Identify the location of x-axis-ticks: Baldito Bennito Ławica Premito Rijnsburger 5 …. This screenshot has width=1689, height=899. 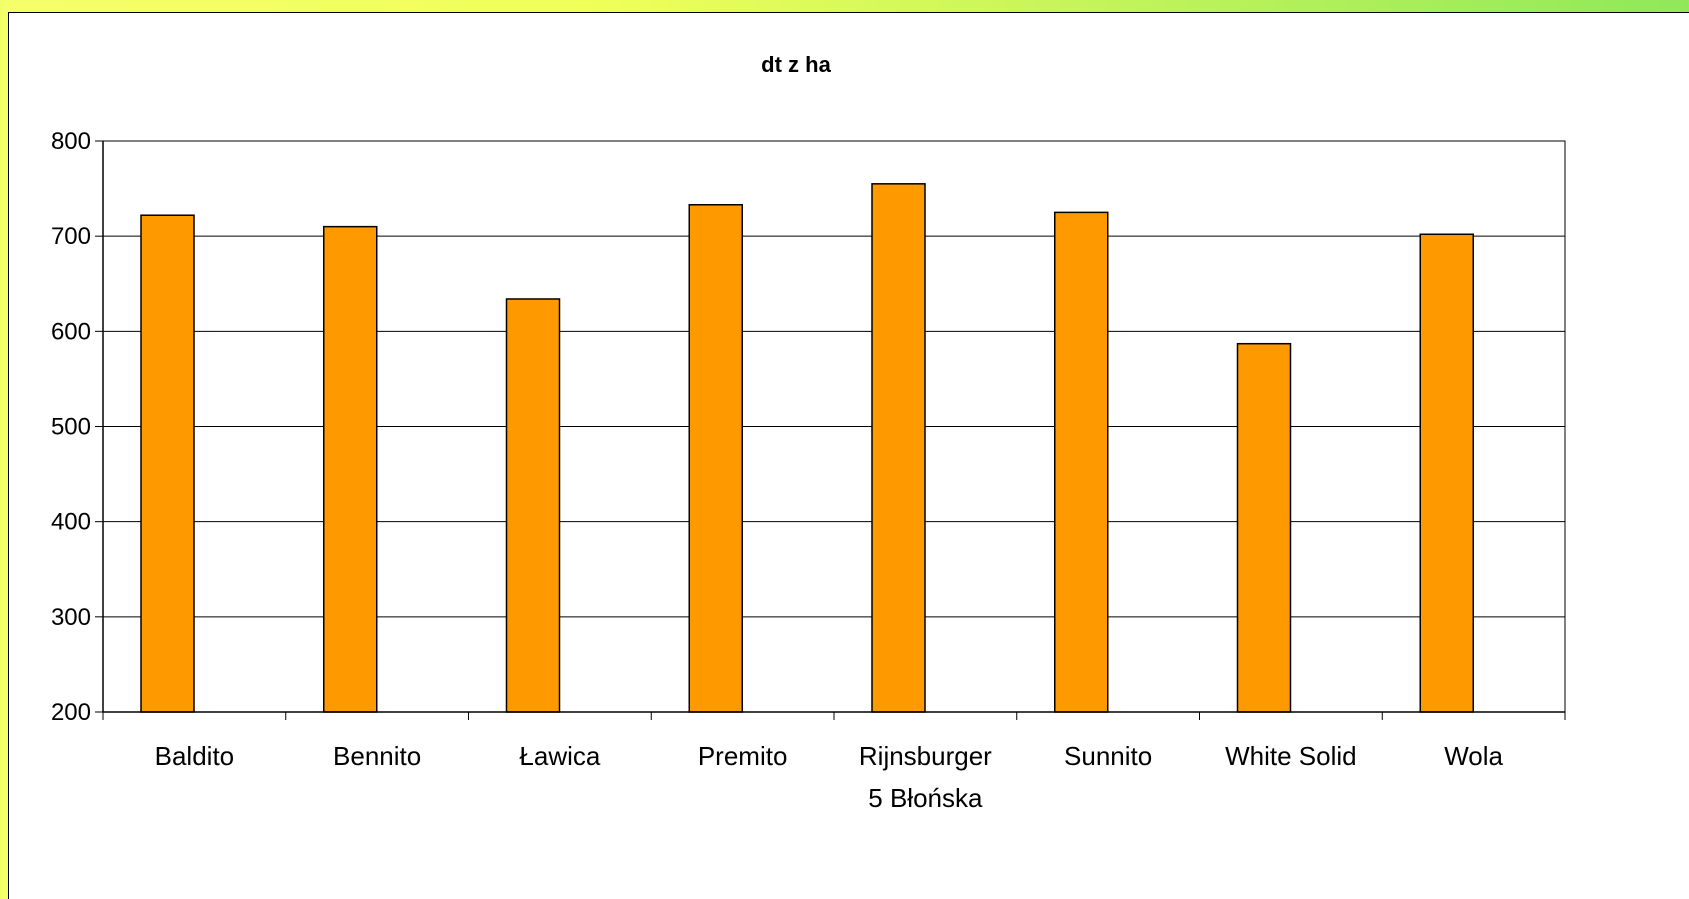
(834, 762).